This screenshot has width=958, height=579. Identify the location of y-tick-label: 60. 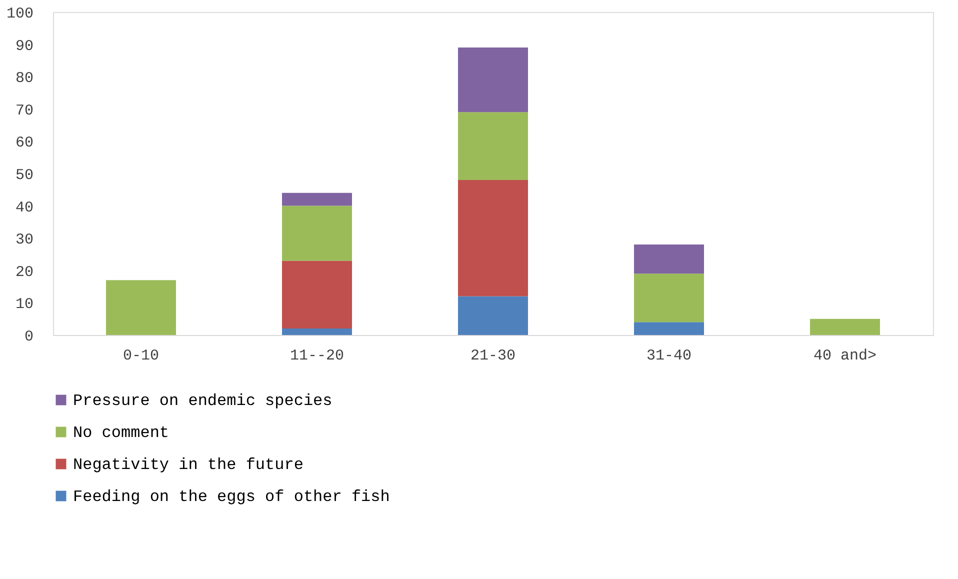
(24, 143).